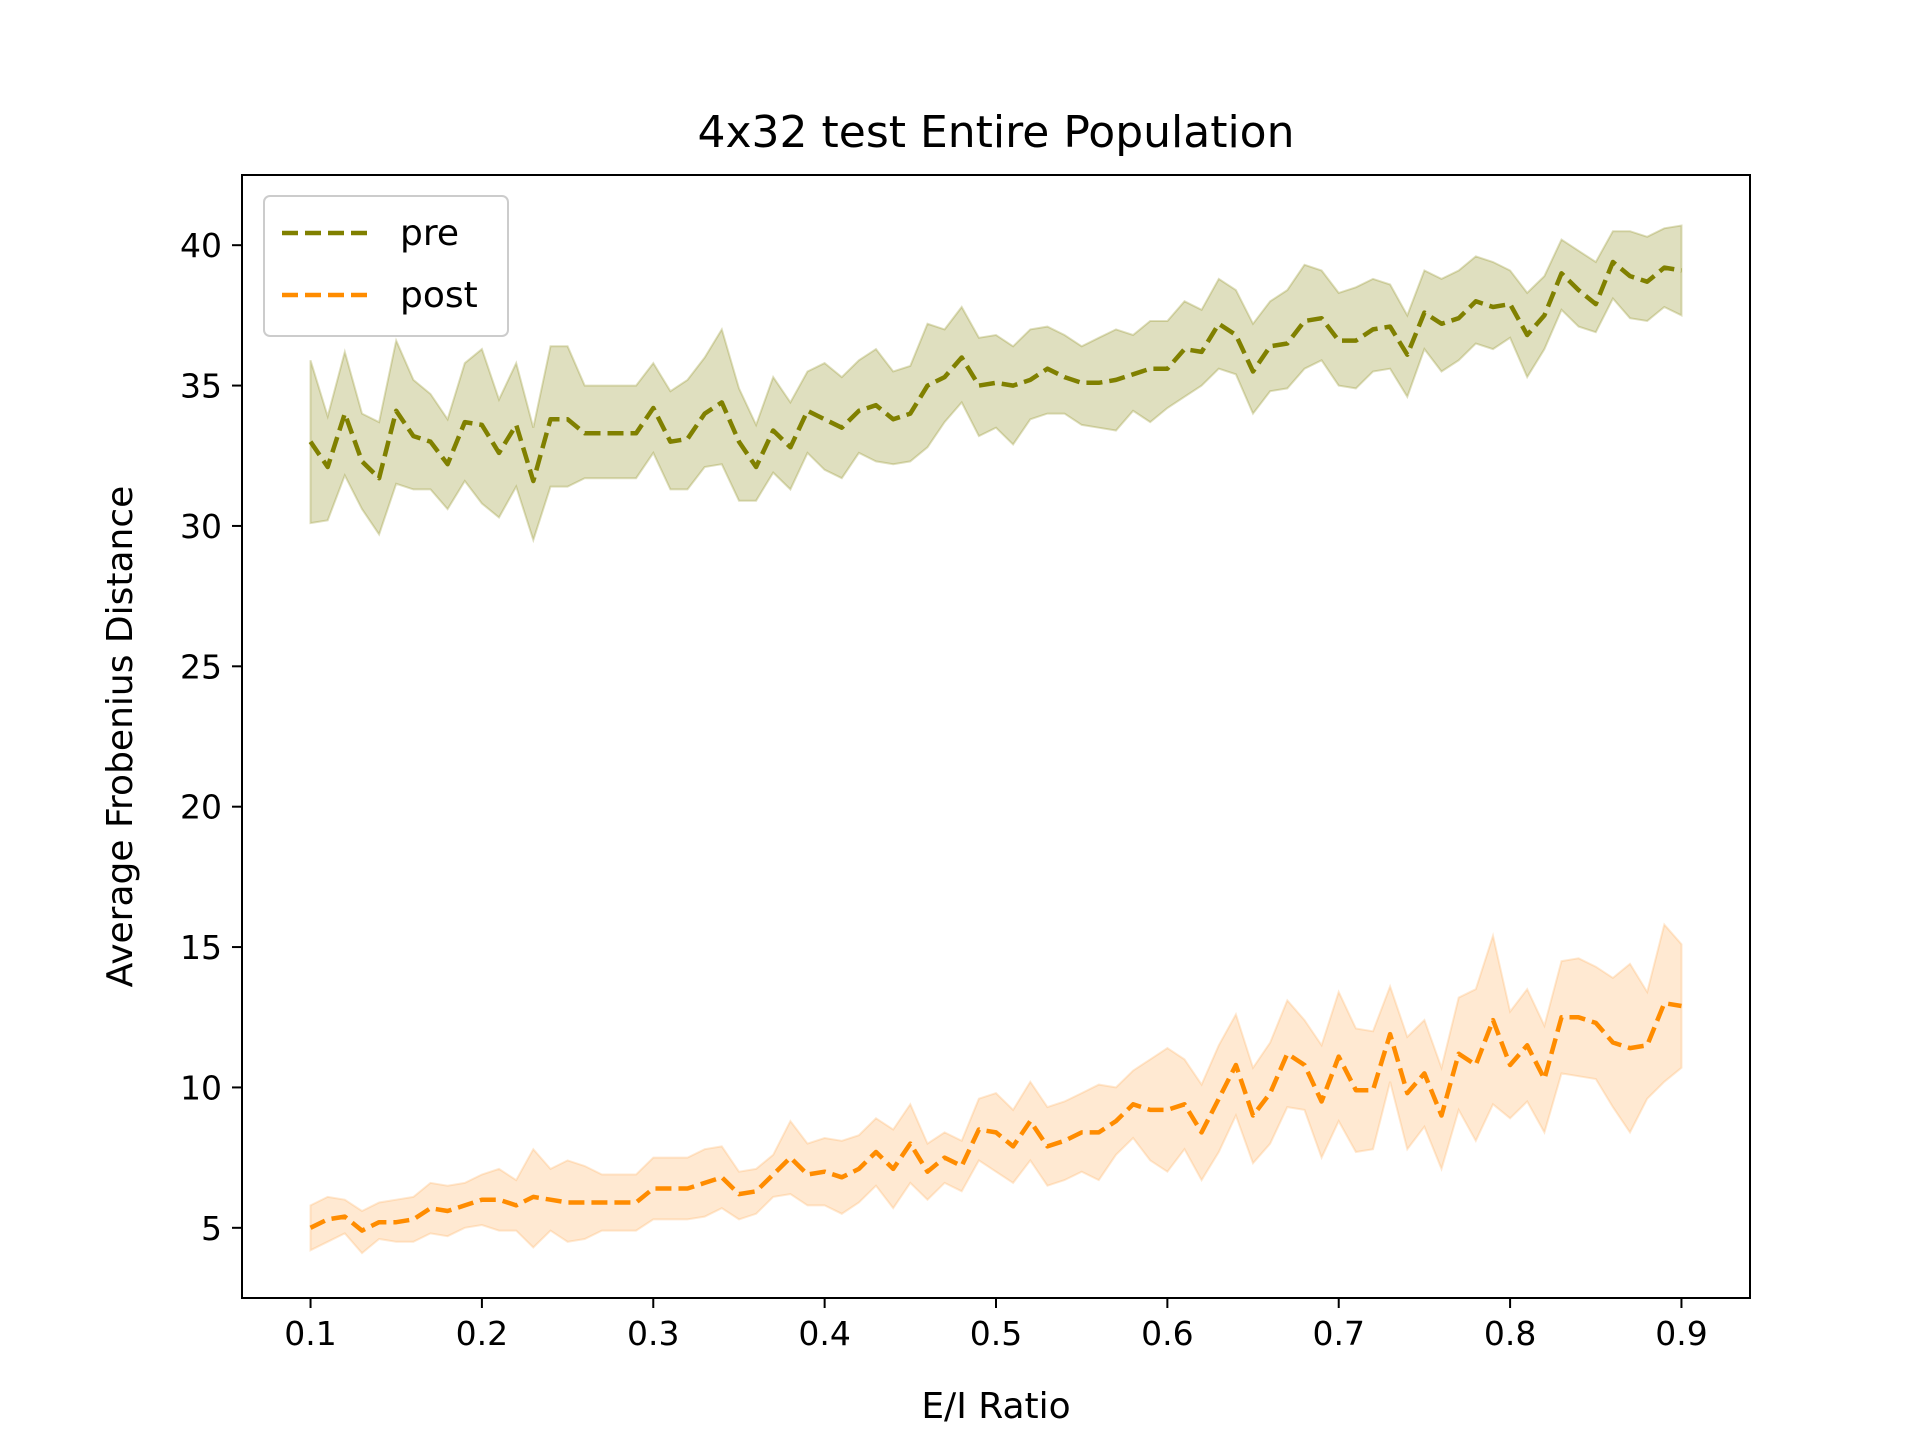 The height and width of the screenshot is (1440, 1920). I want to click on y-tick-label: 30, so click(201, 526).